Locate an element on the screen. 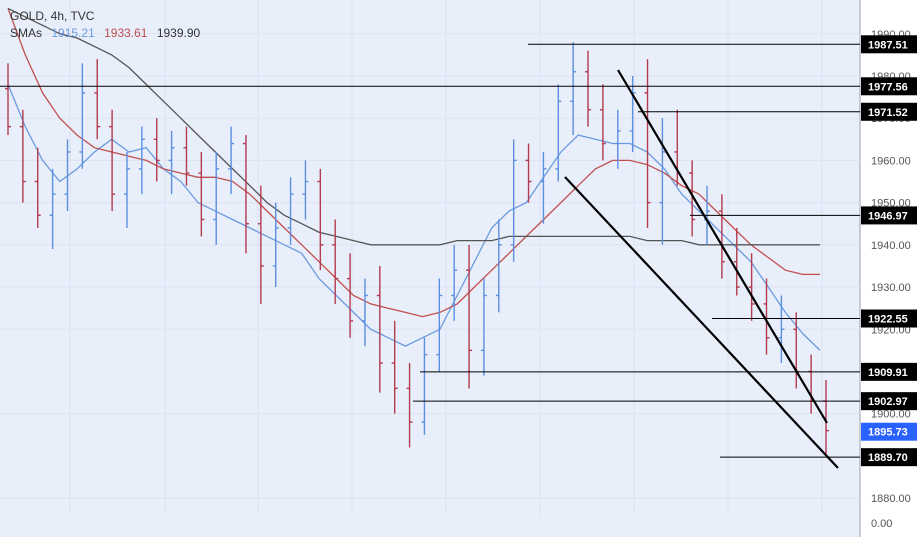 The image size is (918, 537). symbol-title: GOLD, 4h, TVC is located at coordinates (52, 16).